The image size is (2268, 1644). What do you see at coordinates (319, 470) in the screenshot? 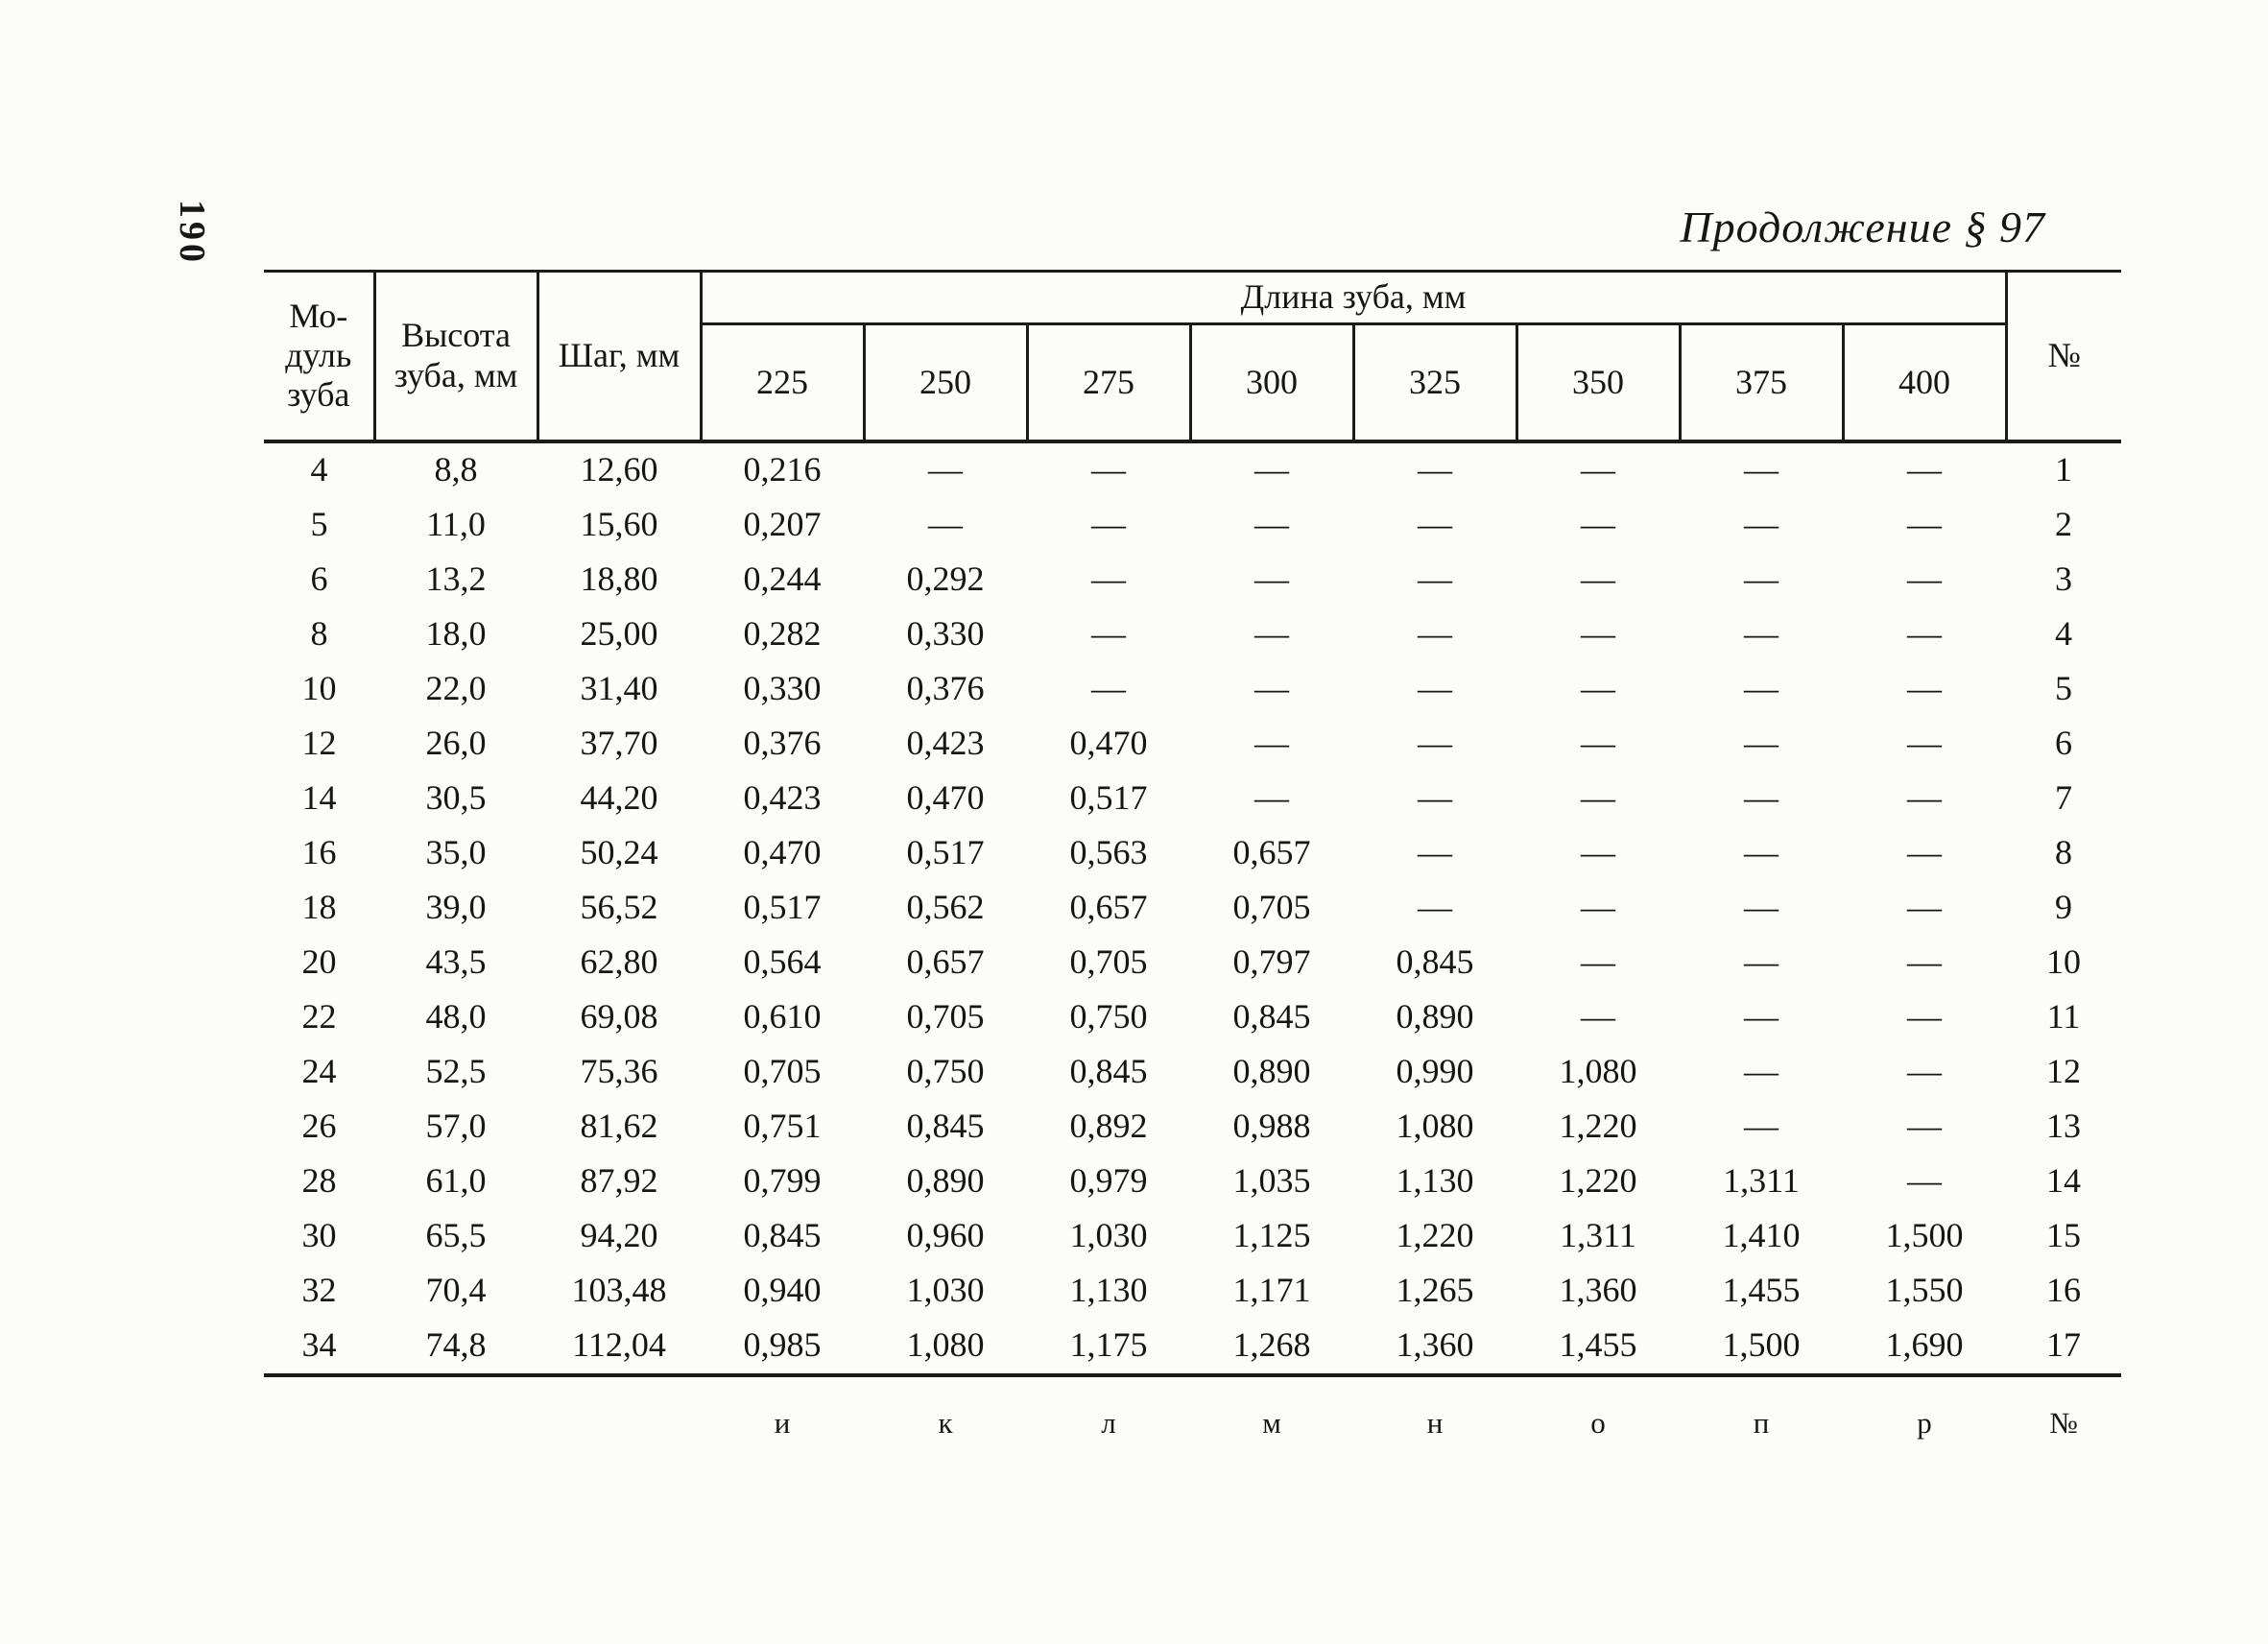
I see `cell-module: 4` at bounding box center [319, 470].